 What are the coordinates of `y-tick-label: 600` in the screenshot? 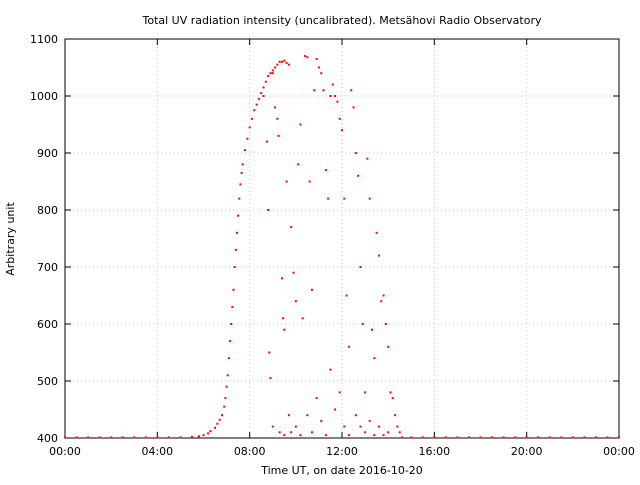 It's located at (47, 324).